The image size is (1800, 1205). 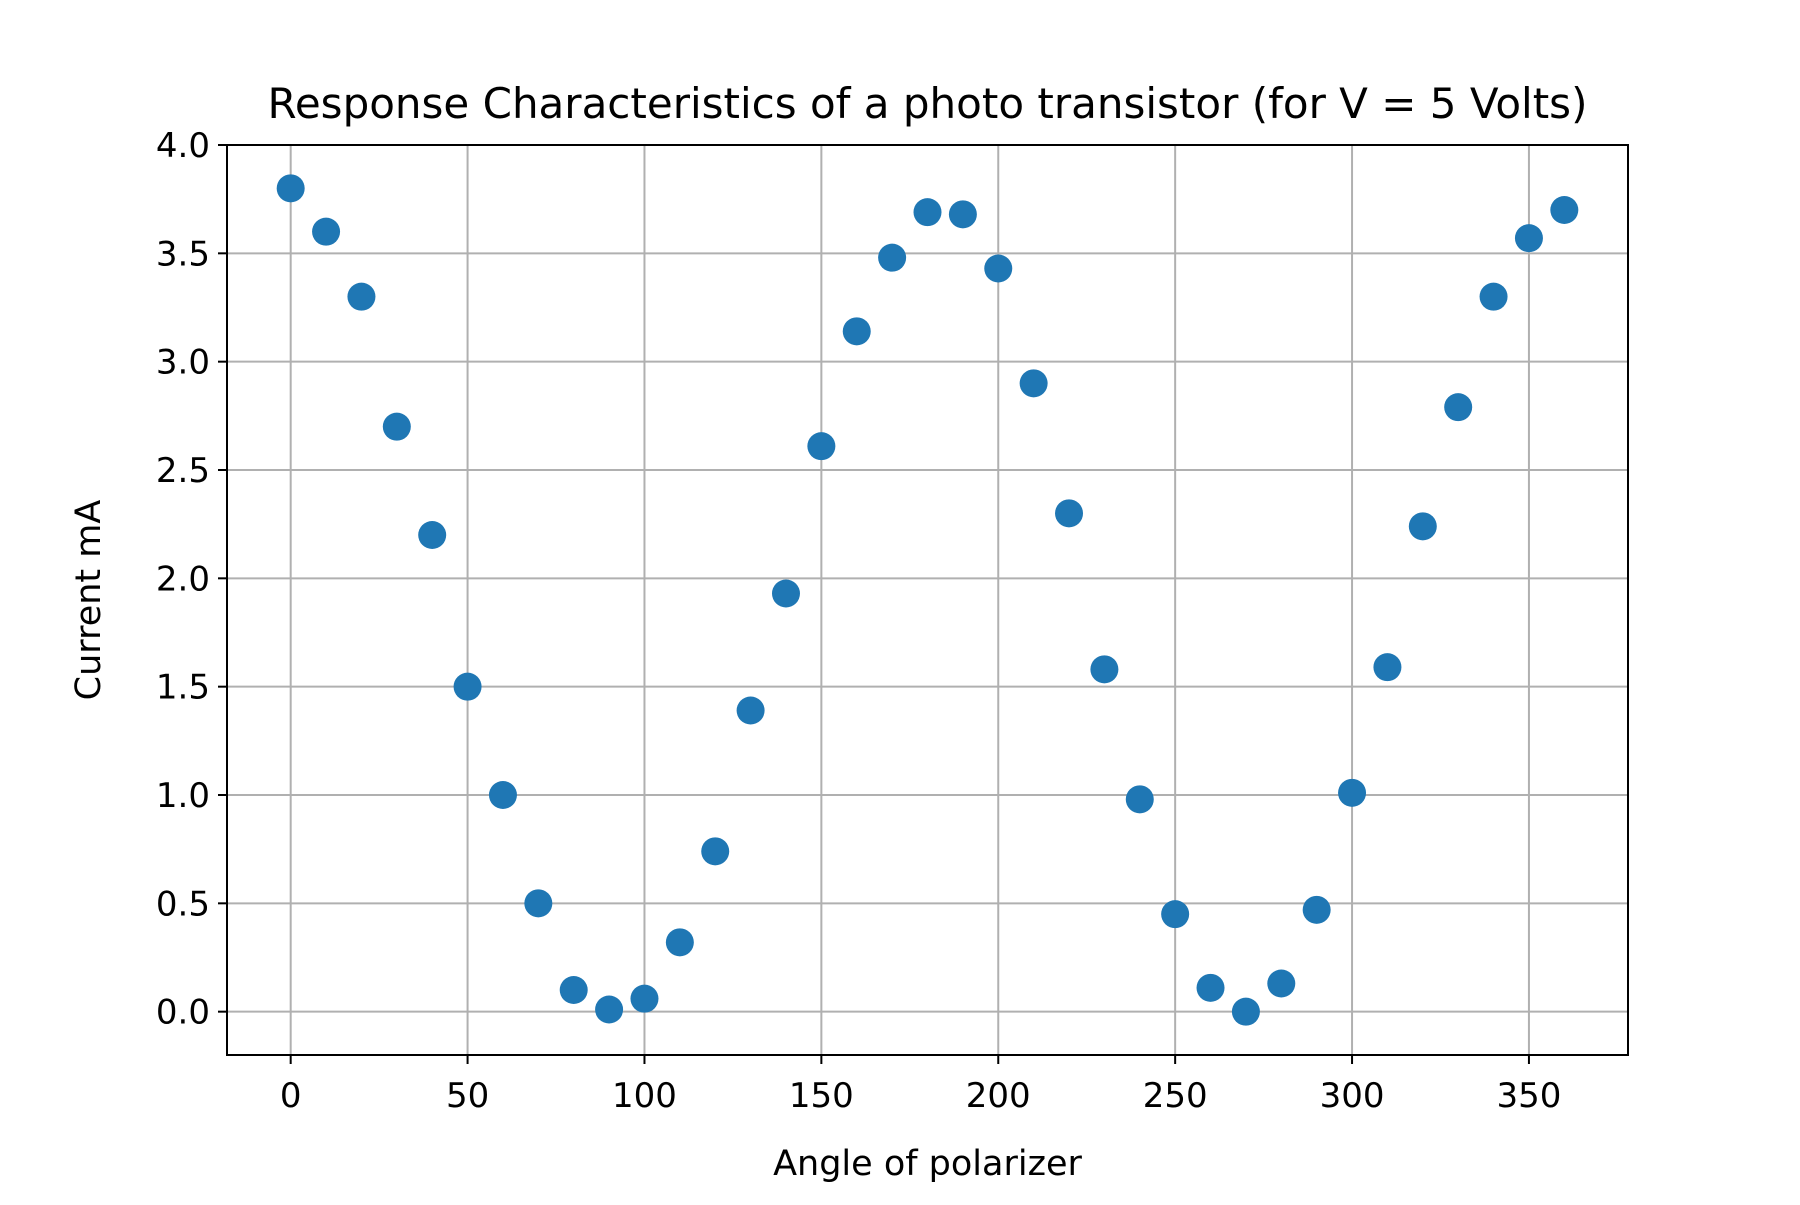 What do you see at coordinates (183, 363) in the screenshot?
I see `y-tick-label: 3.0` at bounding box center [183, 363].